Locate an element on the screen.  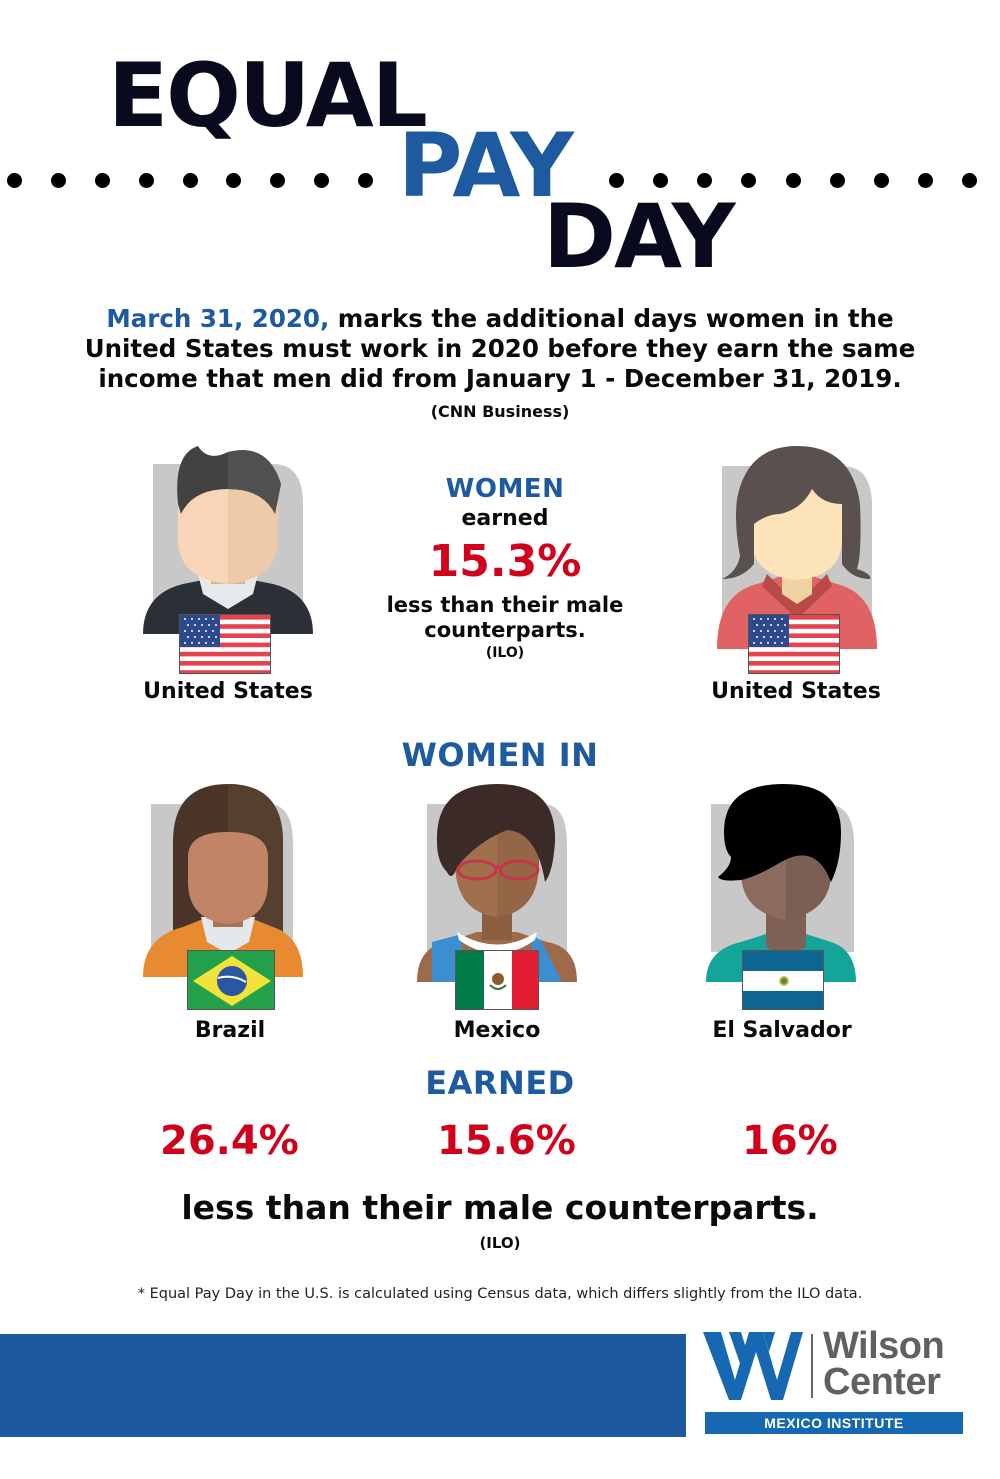
earned-label: earned is located at coordinates (505, 518).